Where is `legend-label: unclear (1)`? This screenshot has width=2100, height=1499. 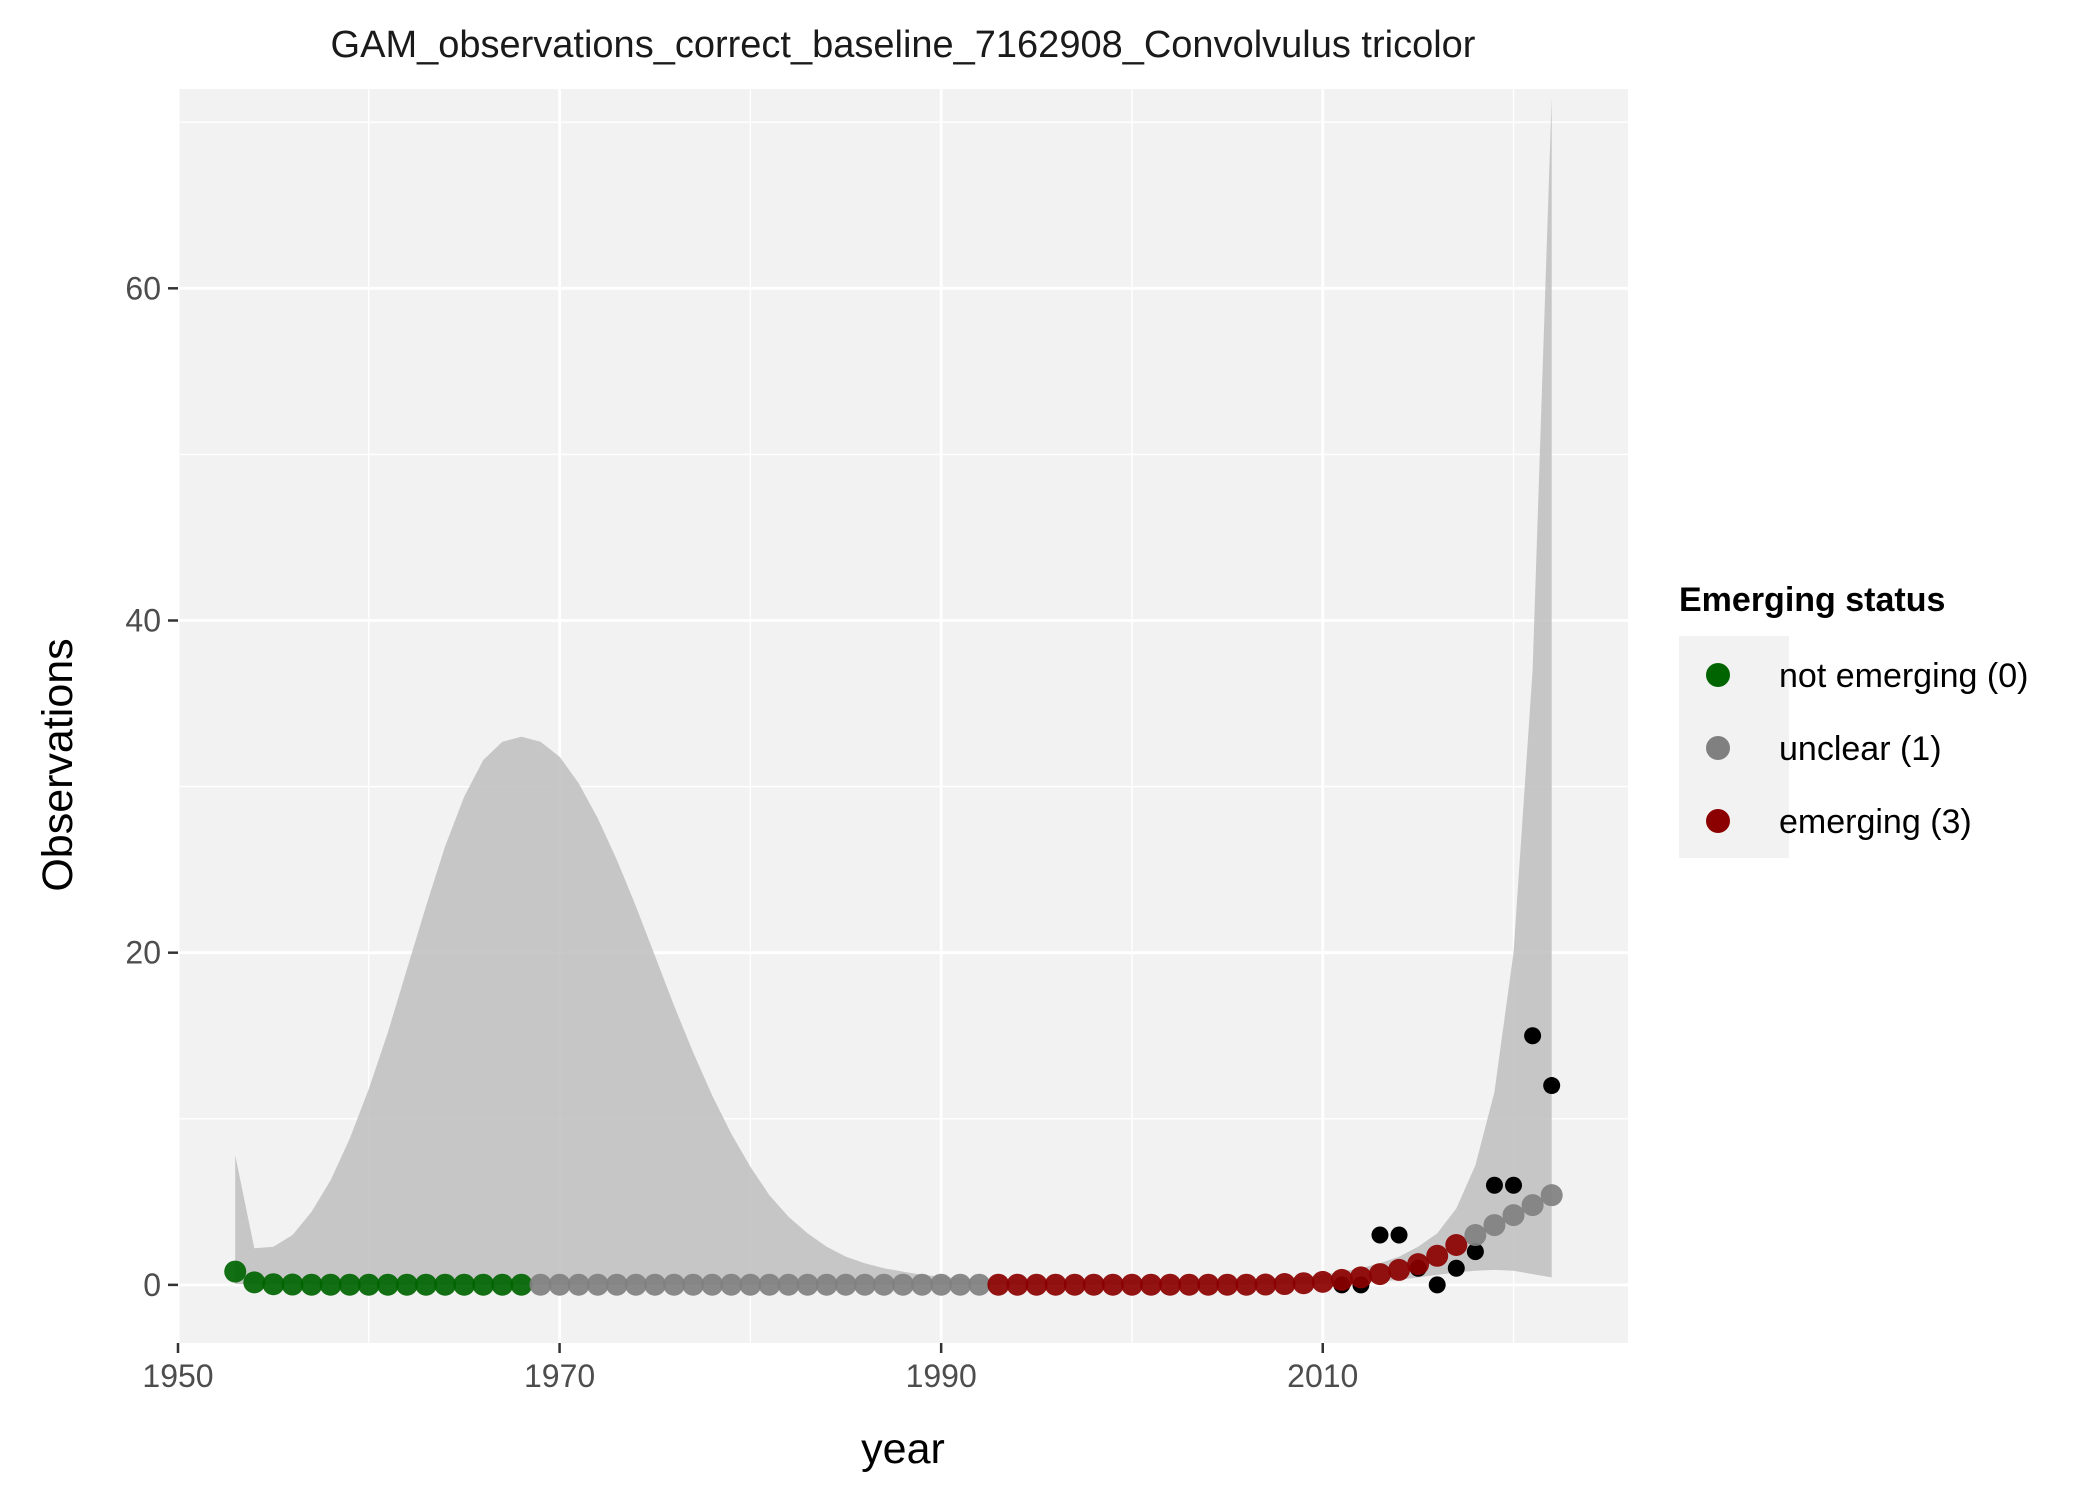 legend-label: unclear (1) is located at coordinates (1860, 749).